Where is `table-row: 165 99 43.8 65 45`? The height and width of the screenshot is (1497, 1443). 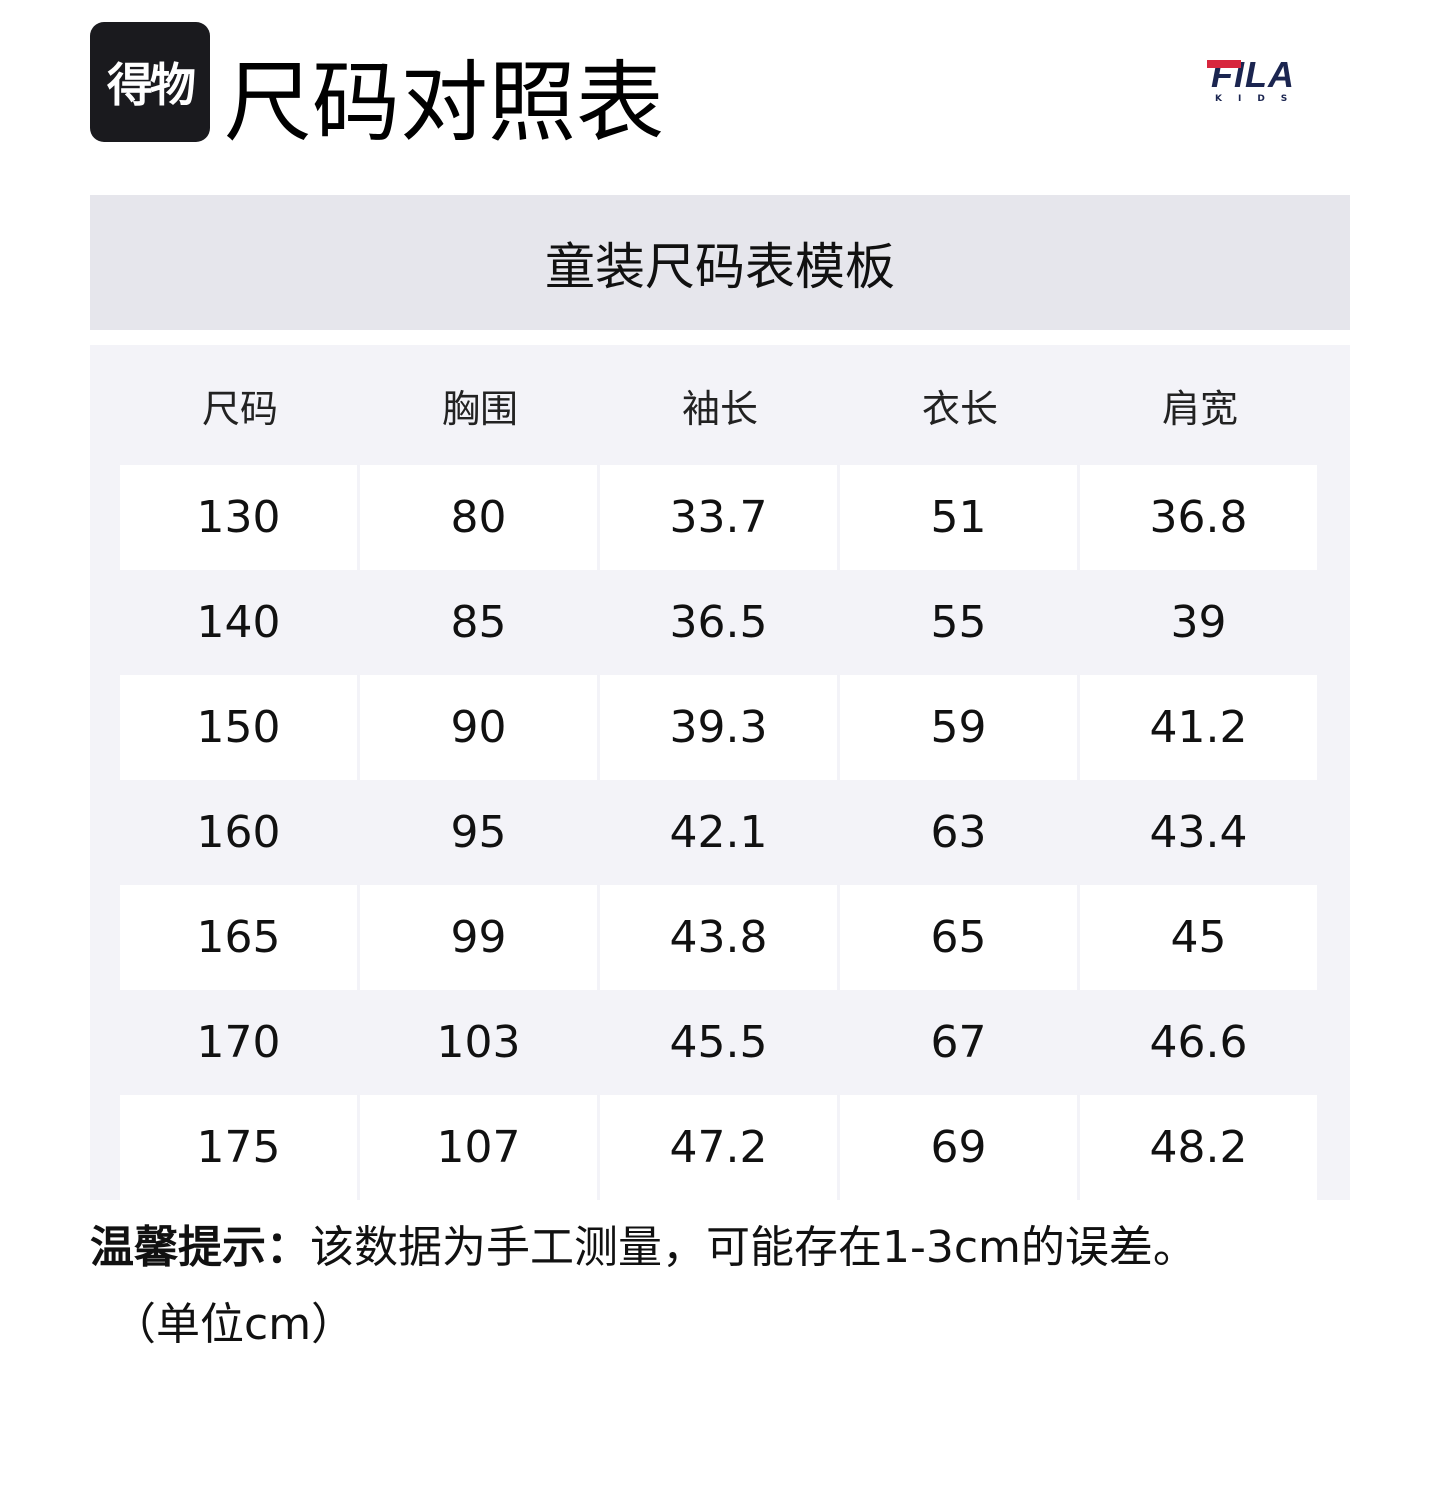 table-row: 165 99 43.8 65 45 is located at coordinates (720, 937).